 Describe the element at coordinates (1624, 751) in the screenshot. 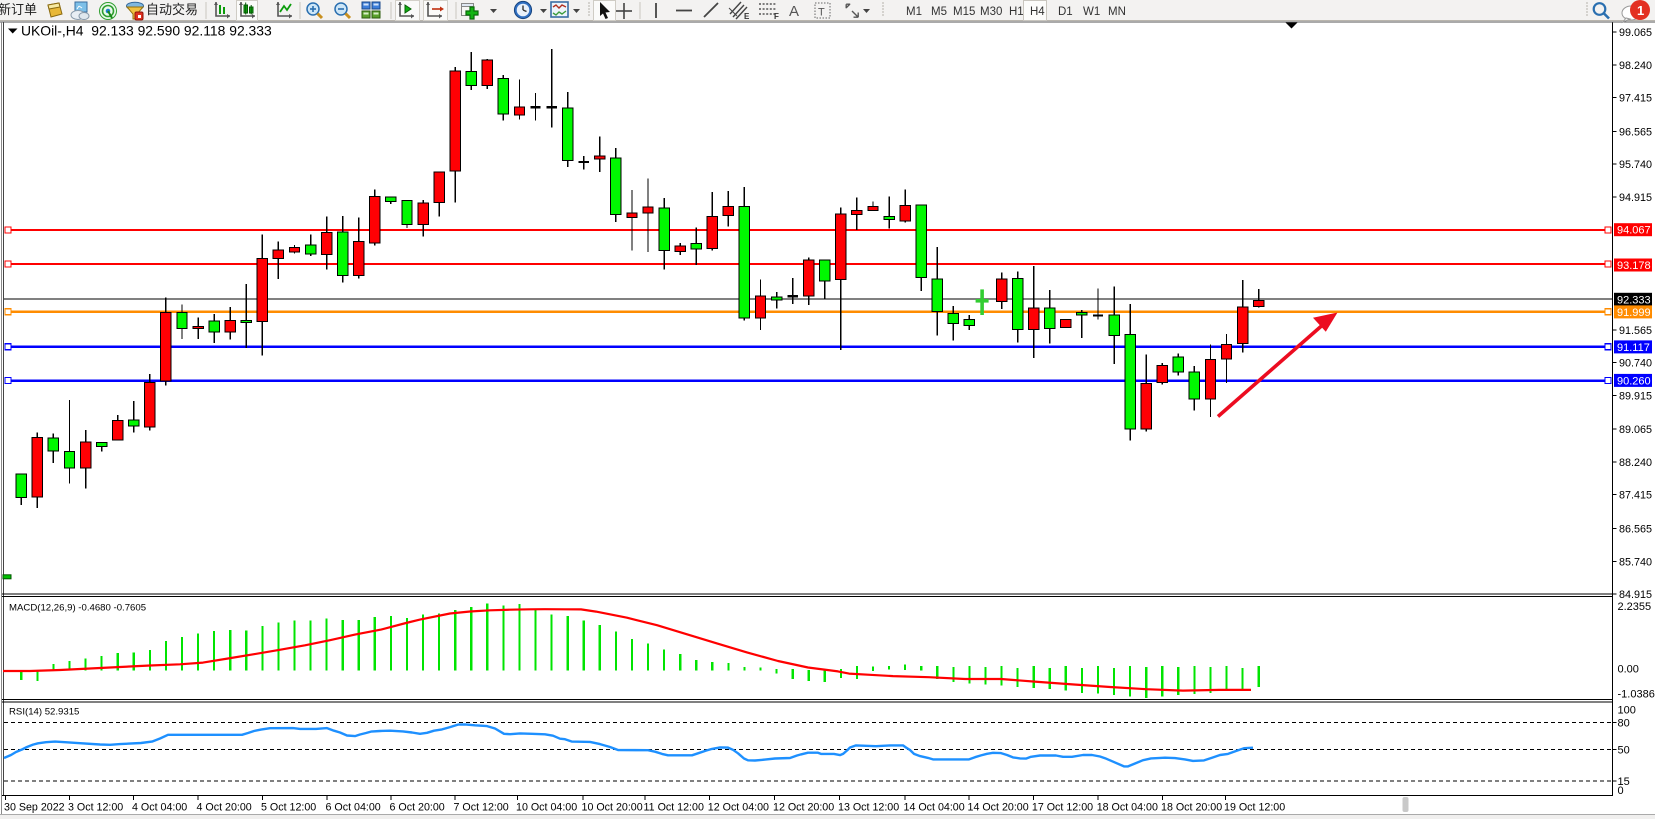

I see `svg-text: 50` at that location.